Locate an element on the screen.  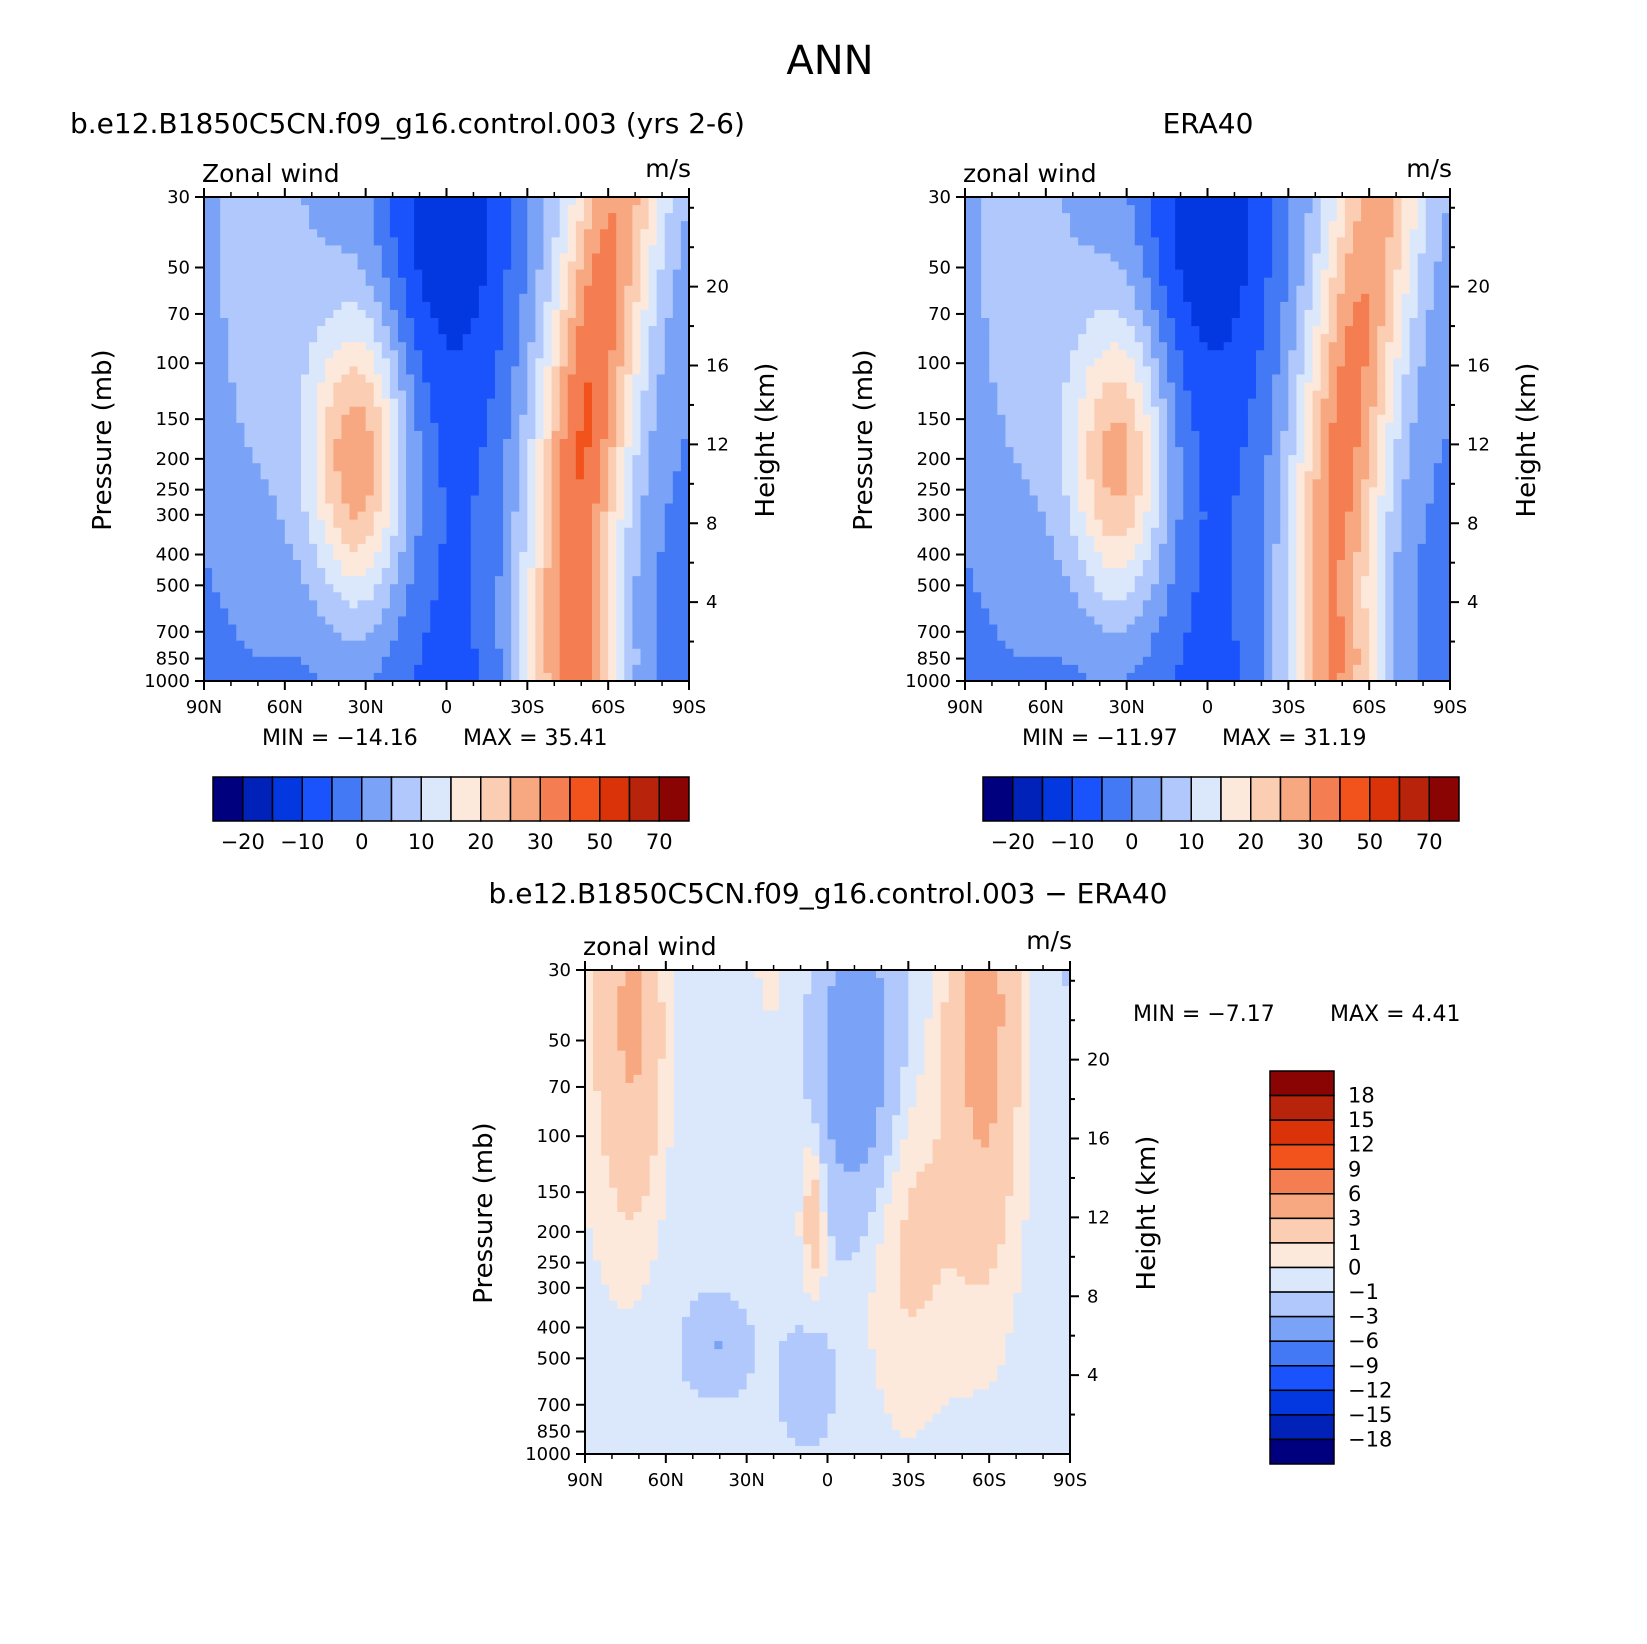
panel-model-y2tick-label: 8 is located at coordinates (711, 523).